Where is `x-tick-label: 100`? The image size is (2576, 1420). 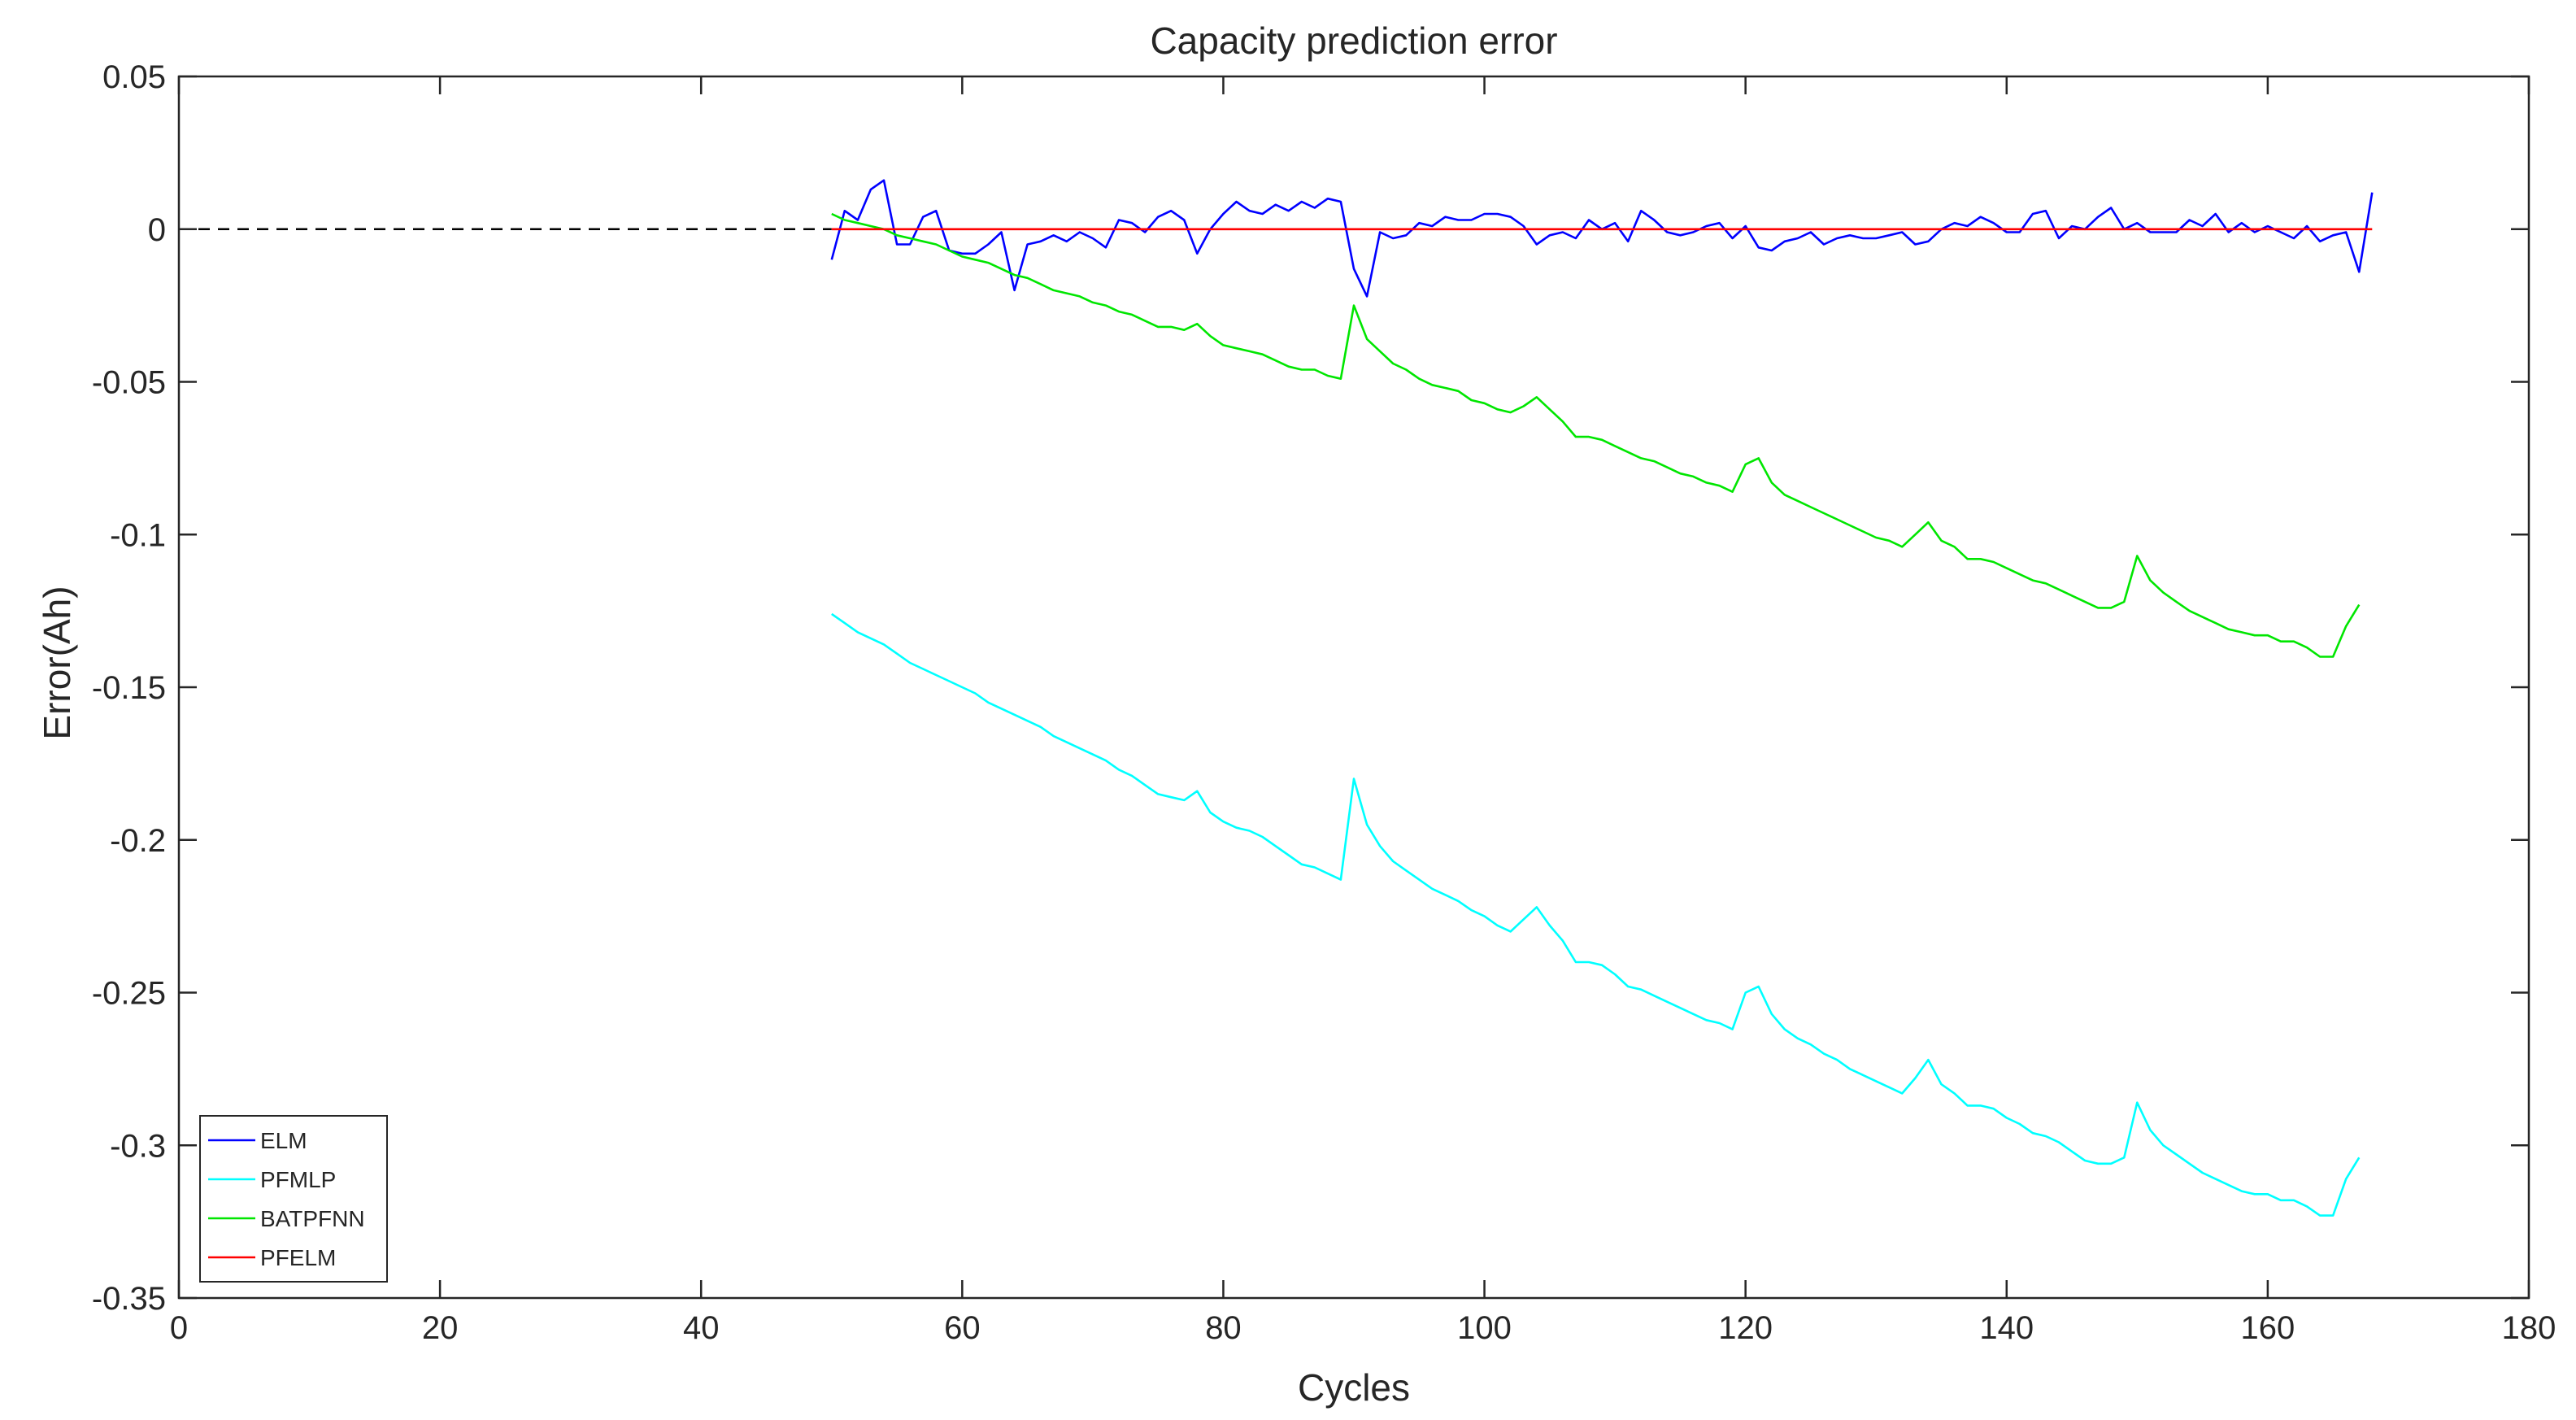 x-tick-label: 100 is located at coordinates (1485, 1328).